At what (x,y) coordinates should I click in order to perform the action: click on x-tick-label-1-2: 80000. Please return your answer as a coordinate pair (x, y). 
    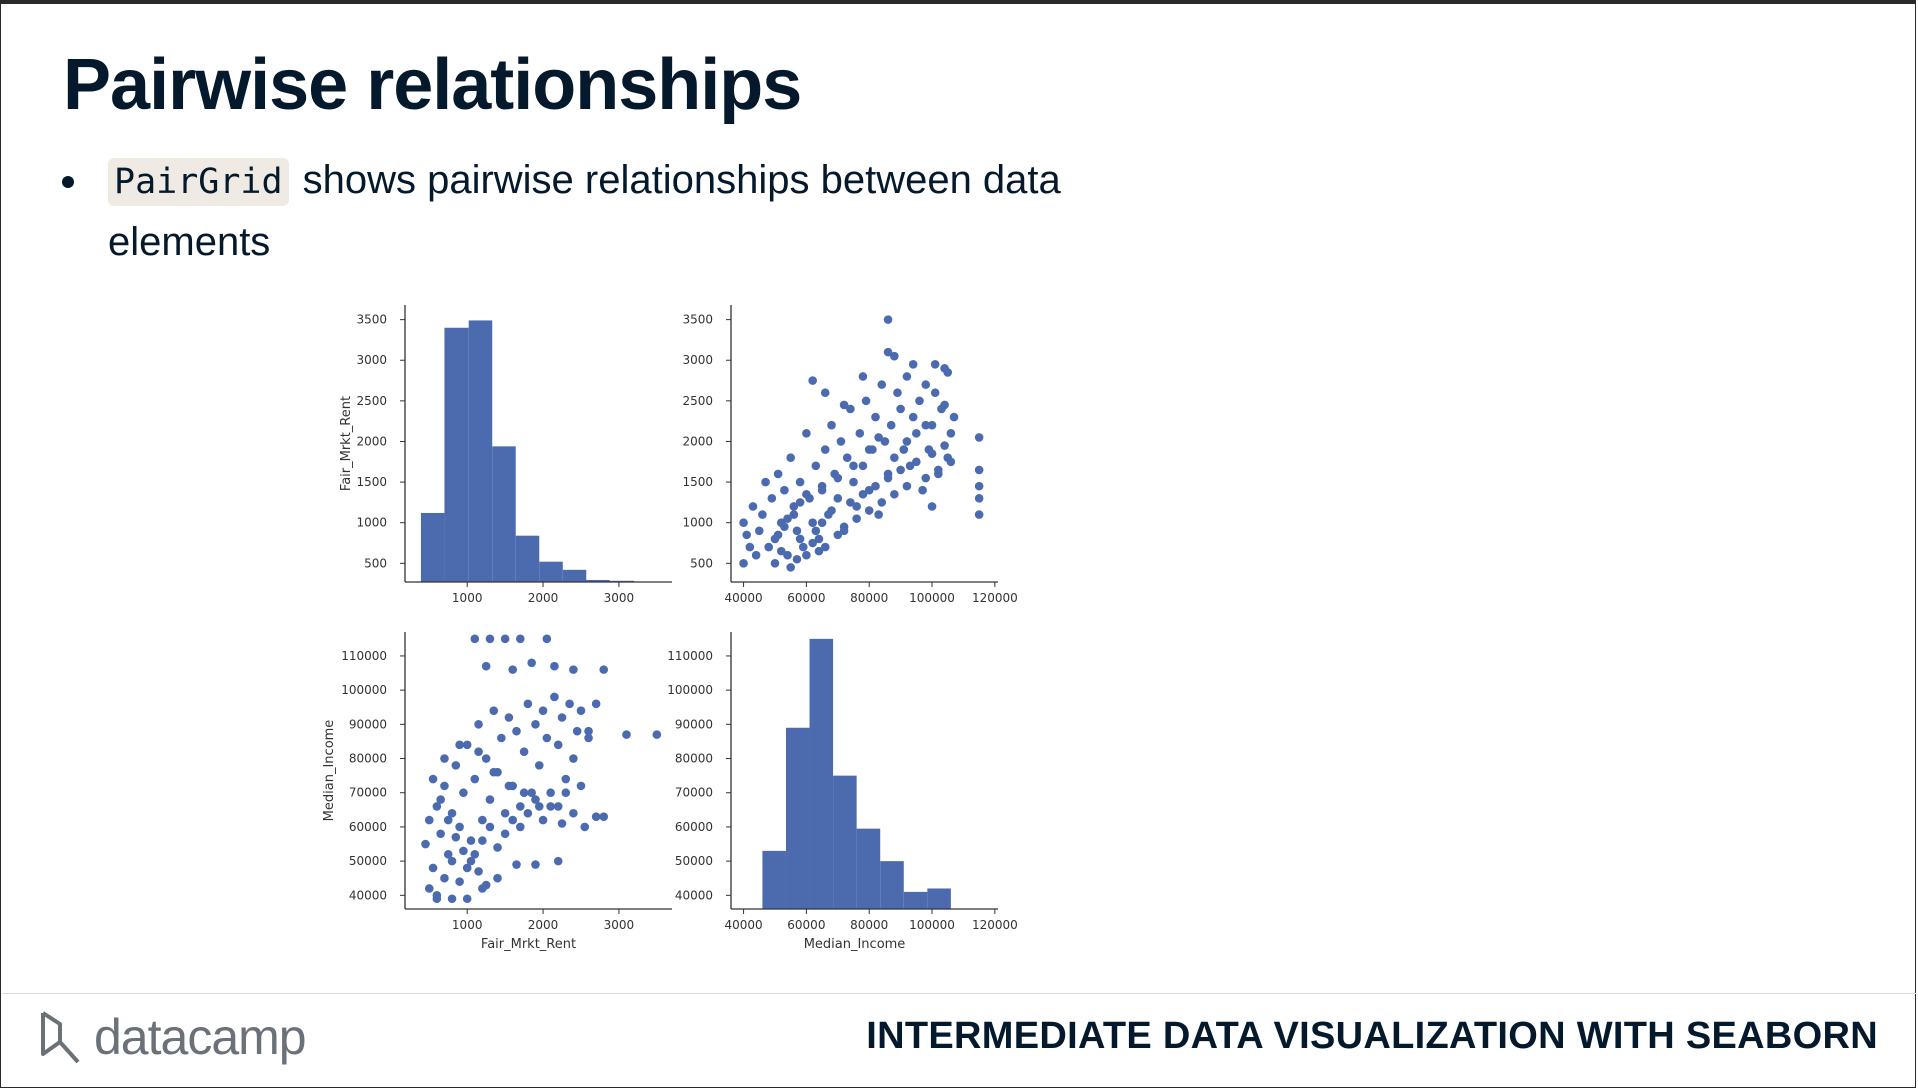
    Looking at the image, I should click on (869, 598).